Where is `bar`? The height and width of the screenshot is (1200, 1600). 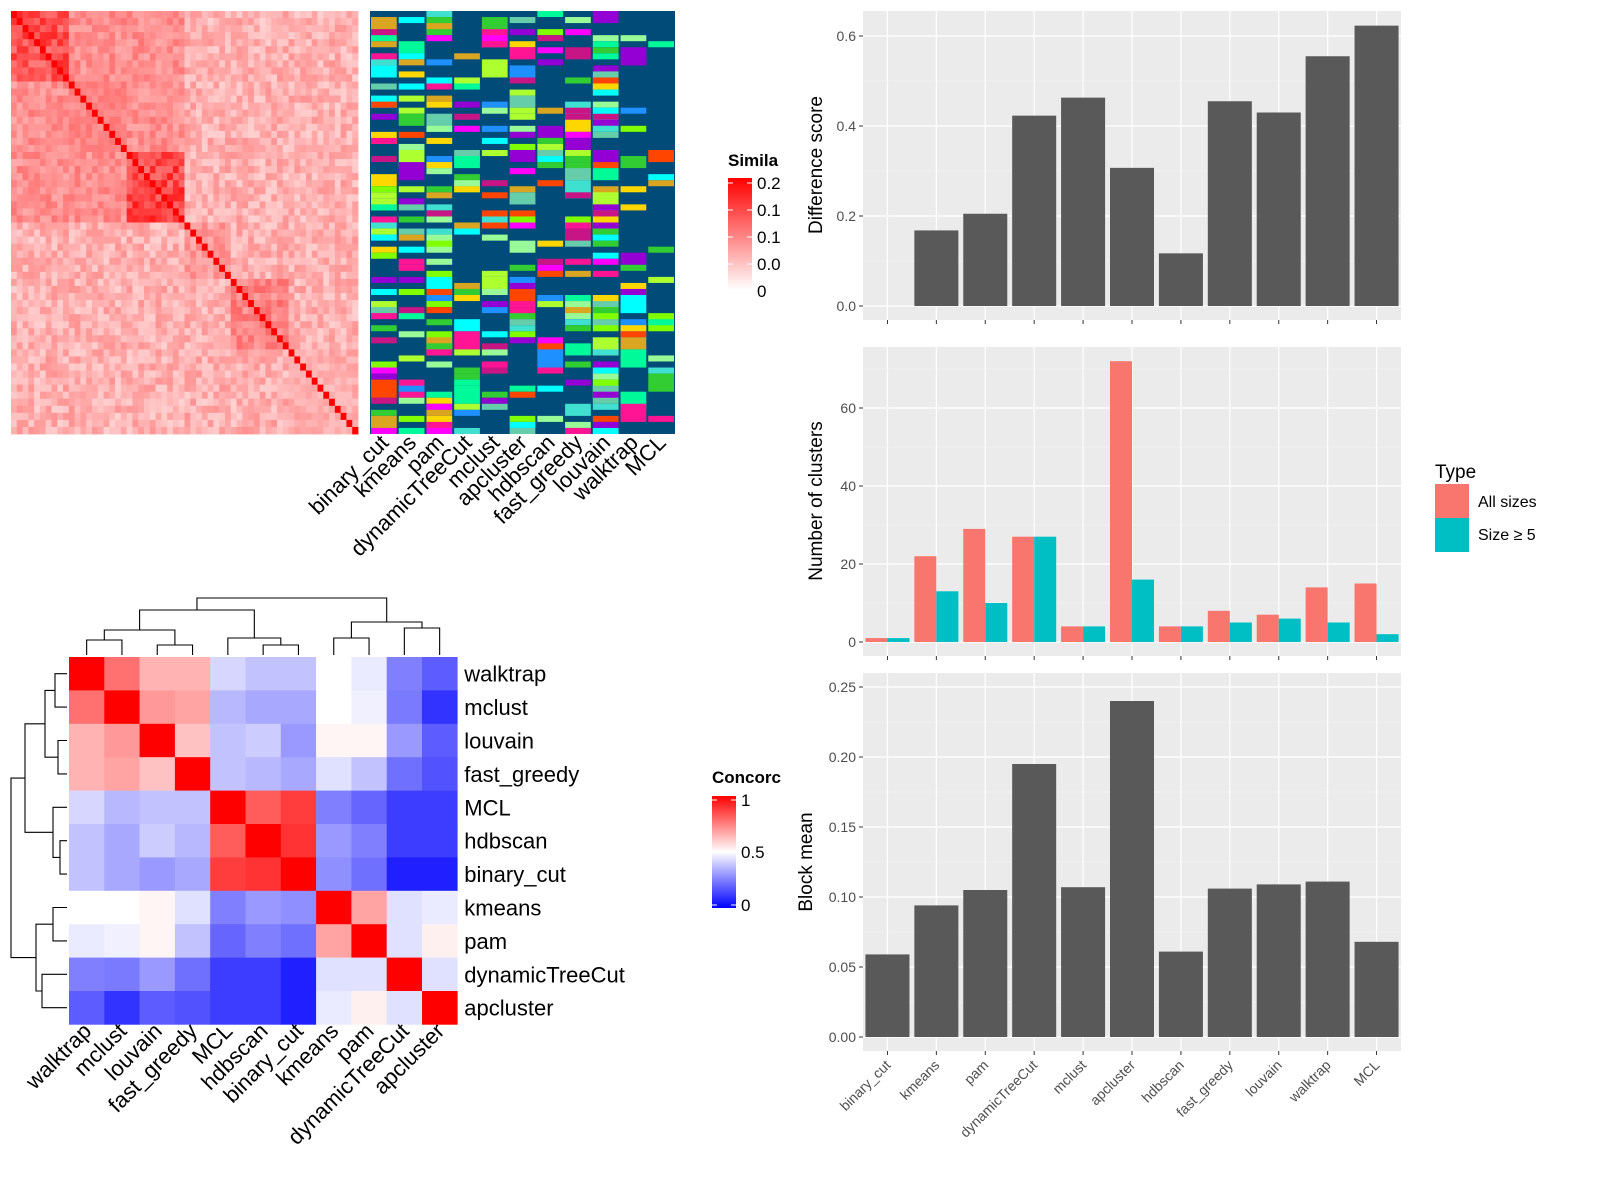
bar is located at coordinates (1278, 209).